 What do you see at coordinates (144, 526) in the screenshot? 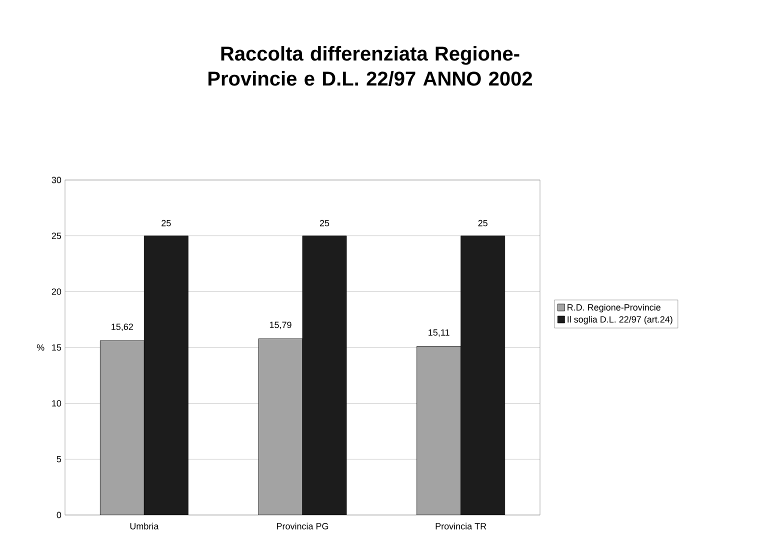
I see `x-tick-label: Umbria` at bounding box center [144, 526].